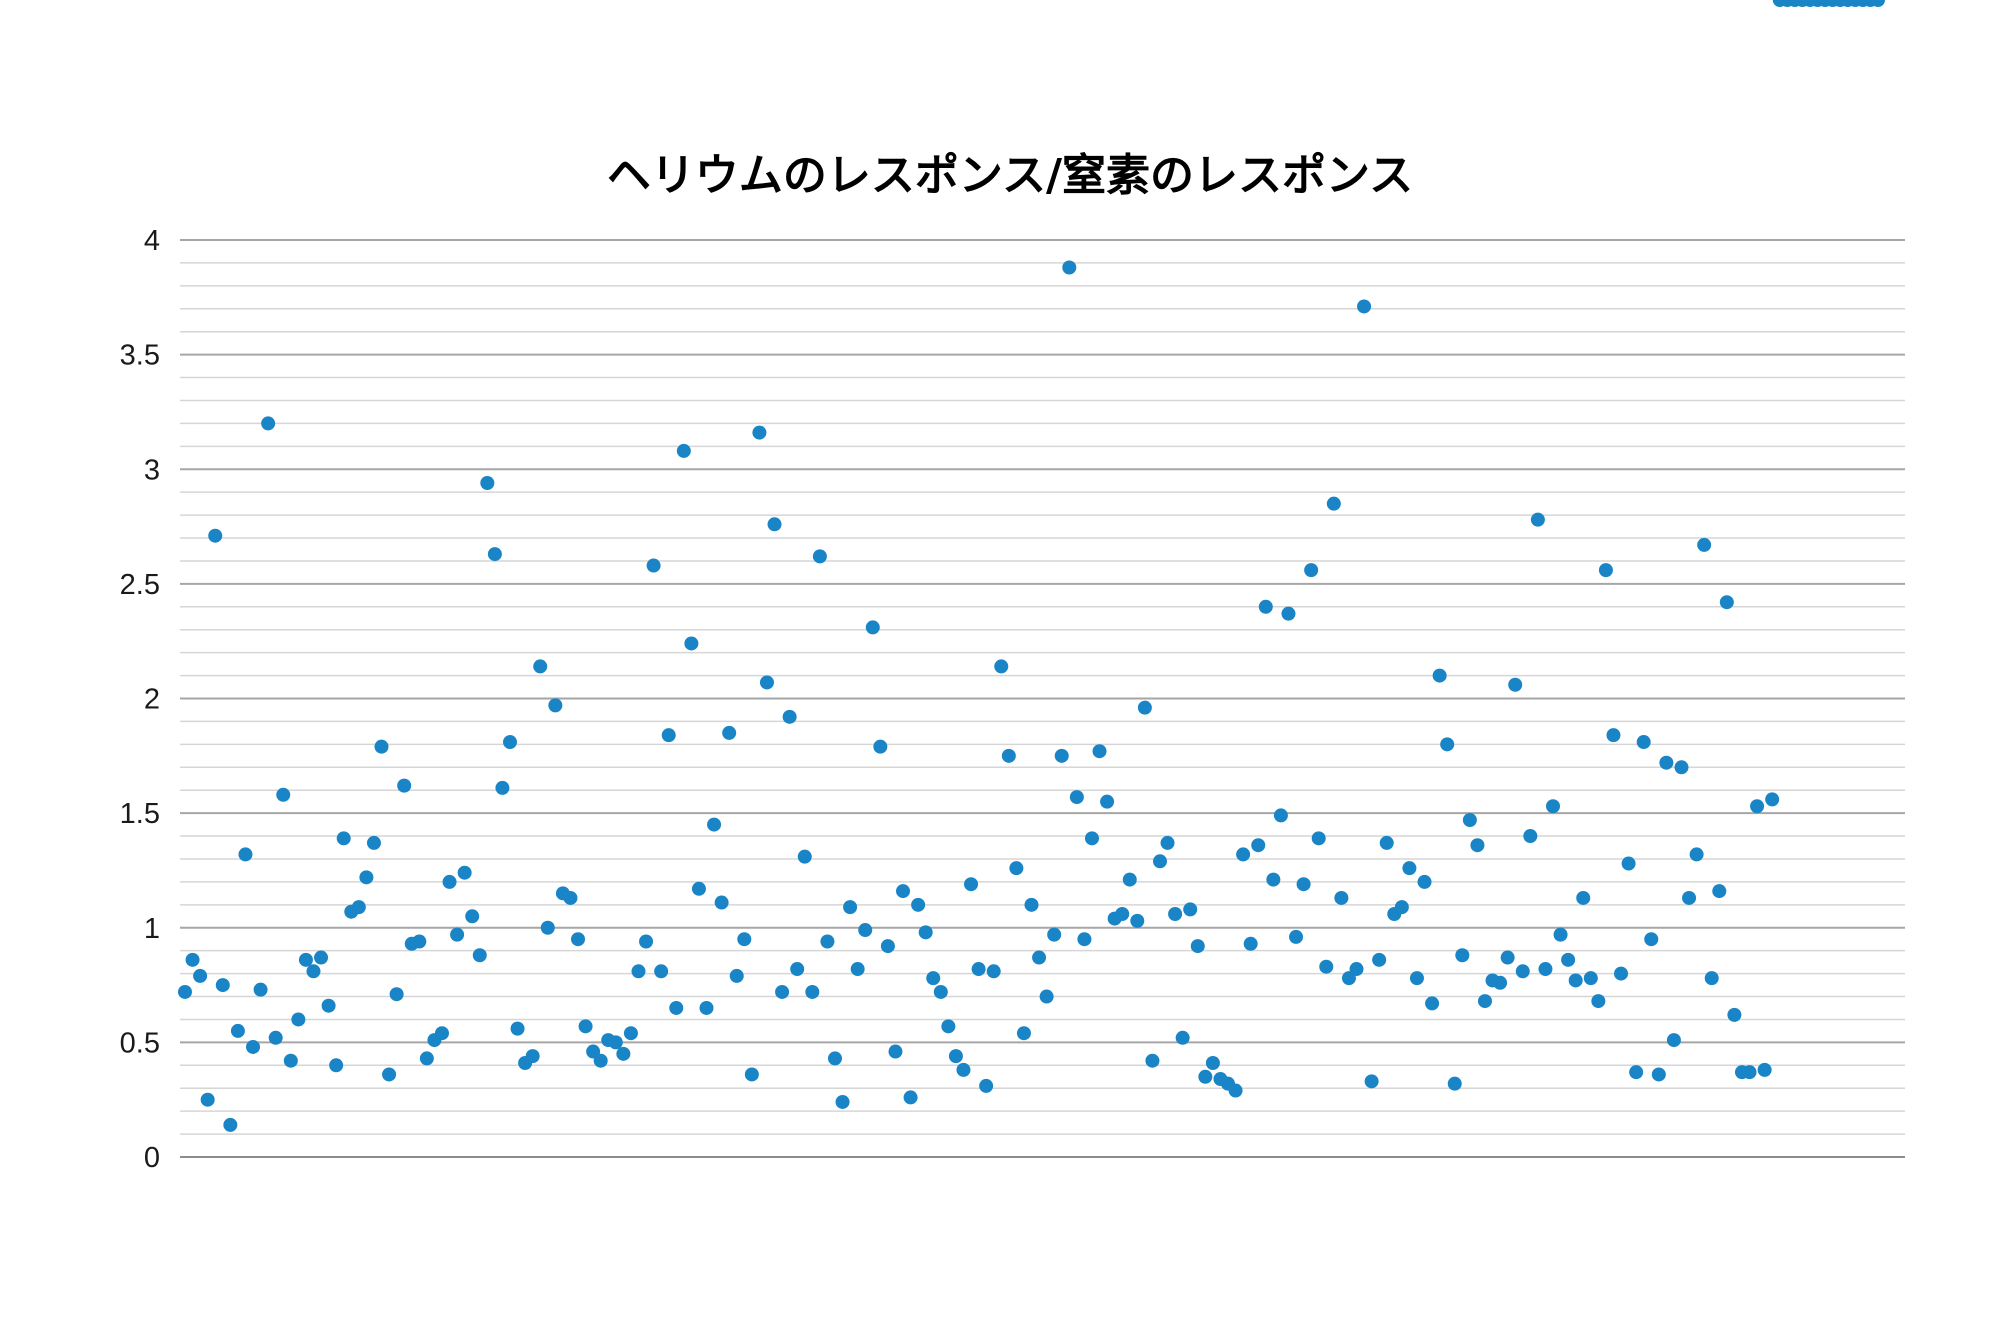  I want to click on y-axis-tick-labels: 0 0.5 1 1.5 2 2.5 3 3.5 4, so click(140, 699).